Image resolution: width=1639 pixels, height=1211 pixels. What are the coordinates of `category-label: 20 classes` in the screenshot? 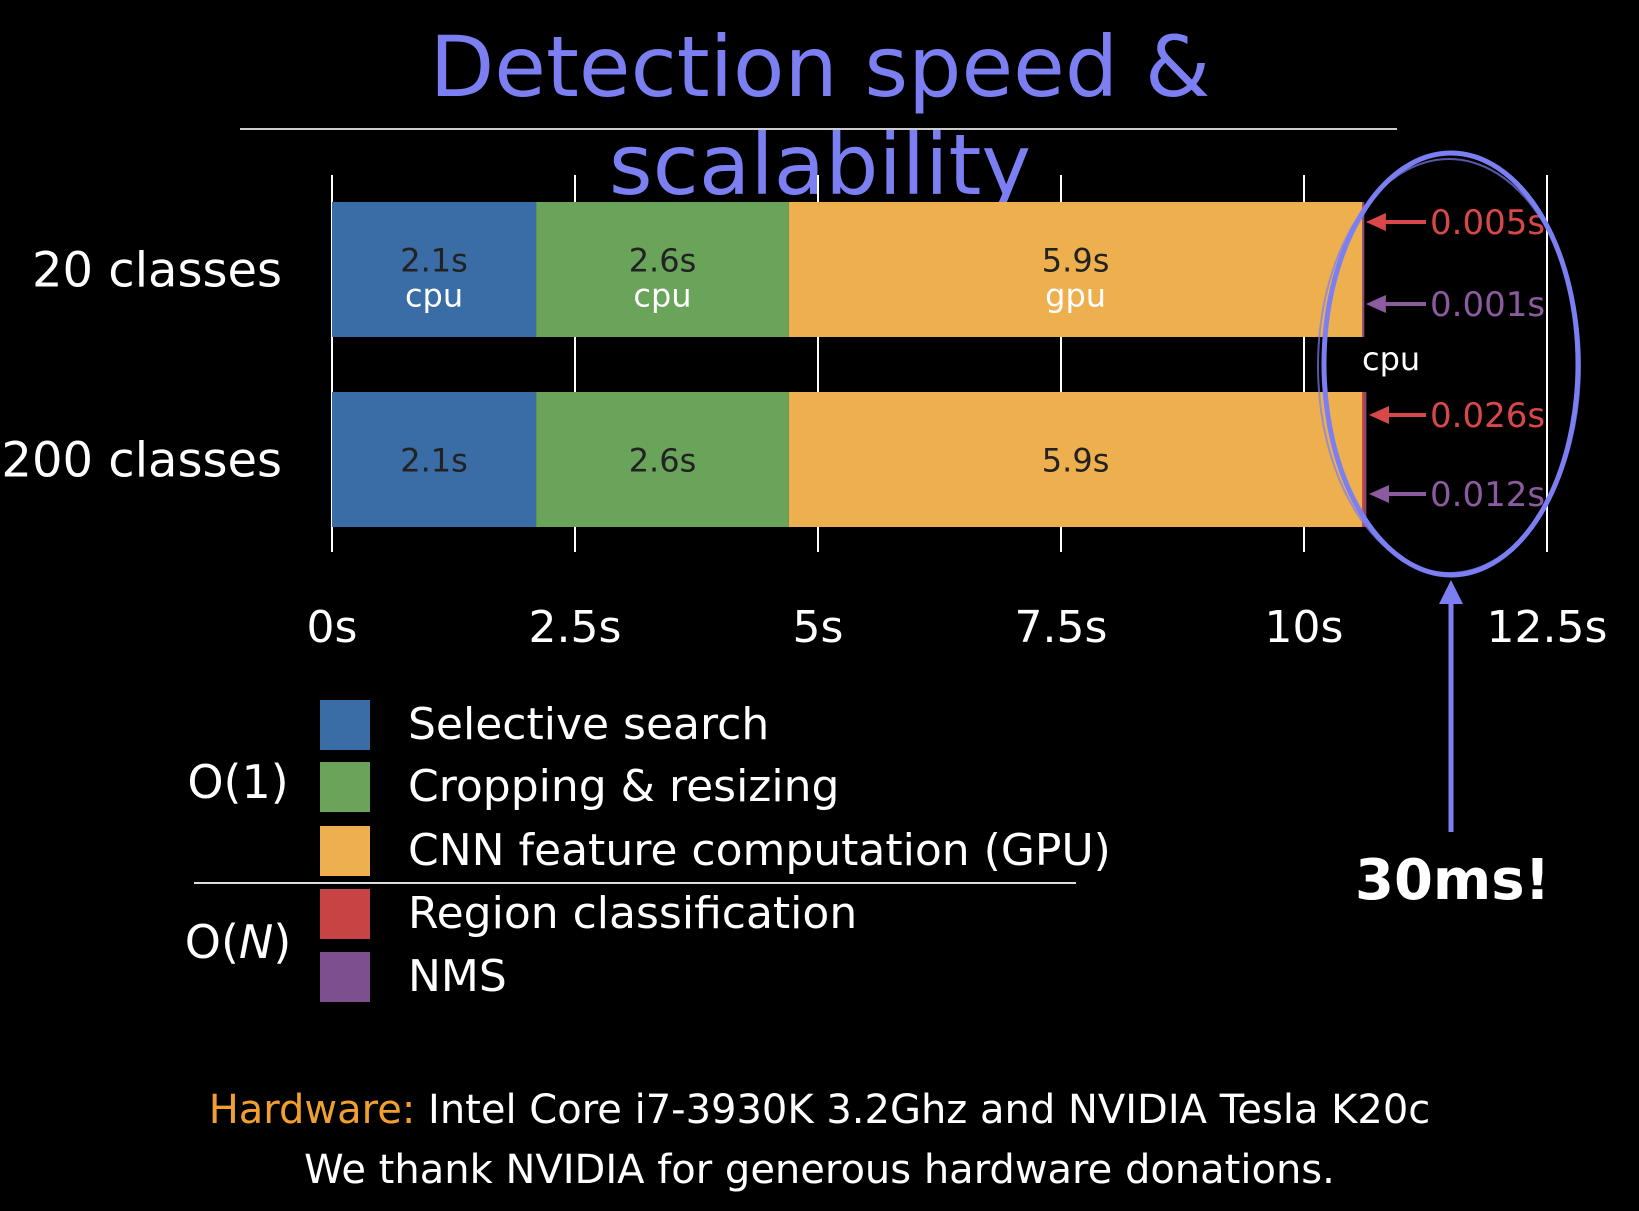 It's located at (157, 271).